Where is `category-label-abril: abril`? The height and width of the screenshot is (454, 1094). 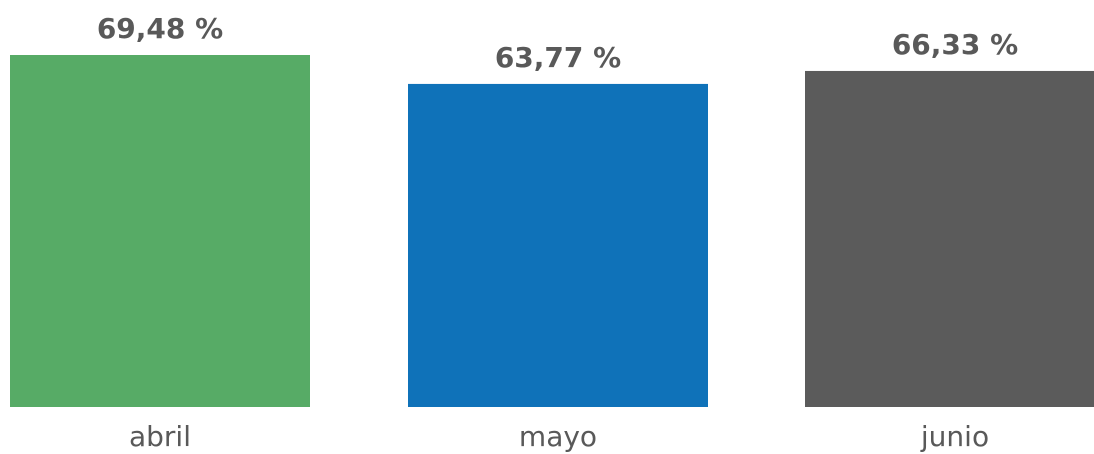
category-label-abril: abril is located at coordinates (160, 436).